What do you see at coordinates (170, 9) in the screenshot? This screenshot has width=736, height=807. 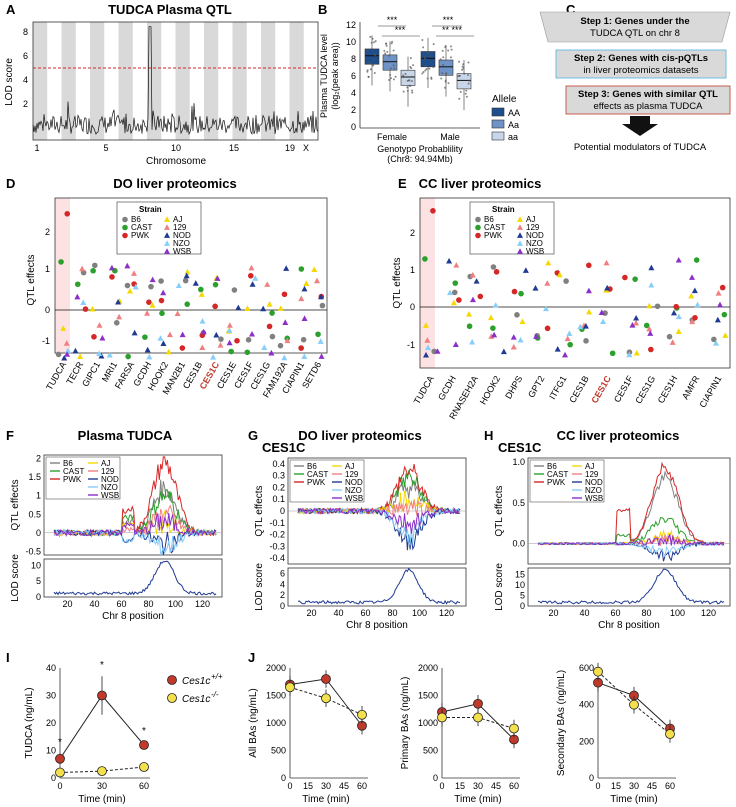 I see `panel-a-title: TUDCA Plasma QTL` at bounding box center [170, 9].